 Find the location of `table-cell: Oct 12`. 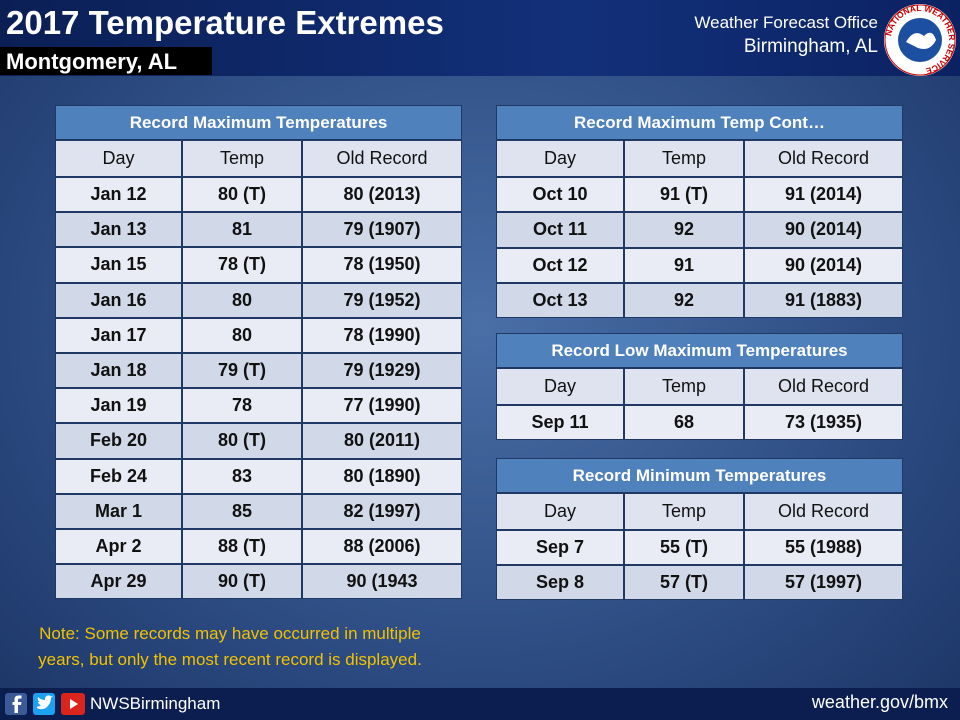

table-cell: Oct 12 is located at coordinates (560, 265).